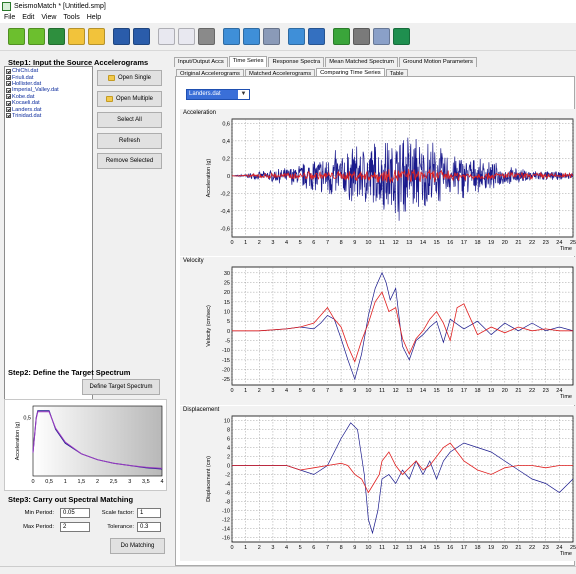  What do you see at coordinates (209, 178) in the screenshot?
I see `y-axis-label: Acceleration (g)` at bounding box center [209, 178].